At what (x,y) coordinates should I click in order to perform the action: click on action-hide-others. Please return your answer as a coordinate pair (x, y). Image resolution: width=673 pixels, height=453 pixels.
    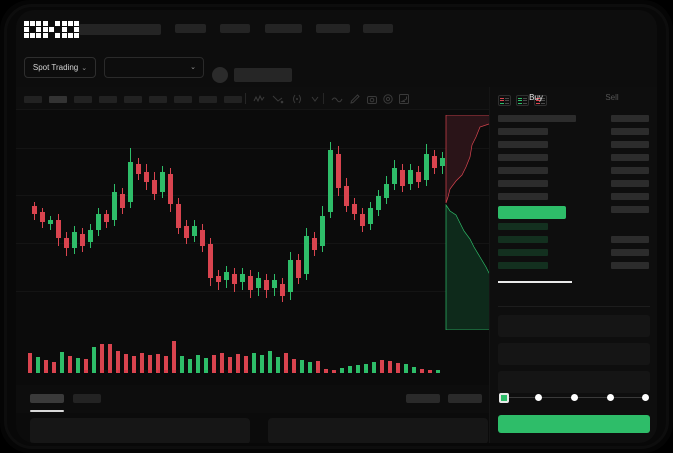
    Looking at the image, I should click on (423, 398).